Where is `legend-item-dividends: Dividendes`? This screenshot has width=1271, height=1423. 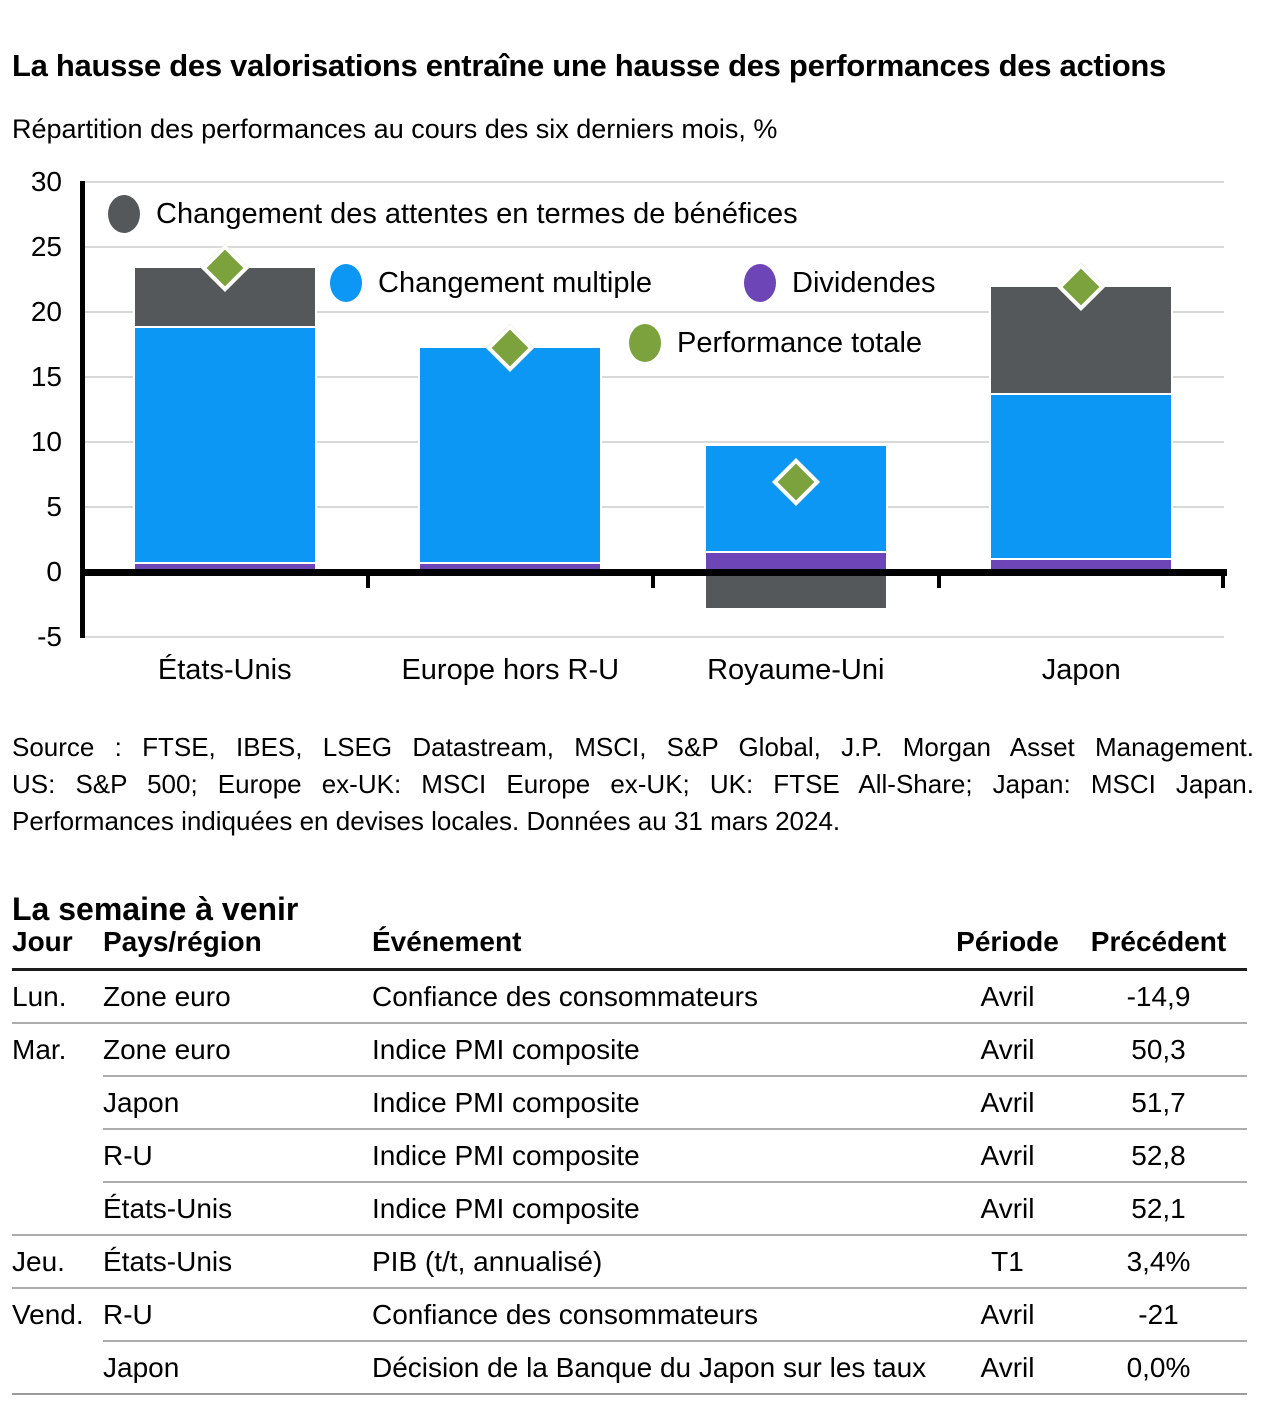
legend-item-dividends: Dividendes is located at coordinates (839, 283).